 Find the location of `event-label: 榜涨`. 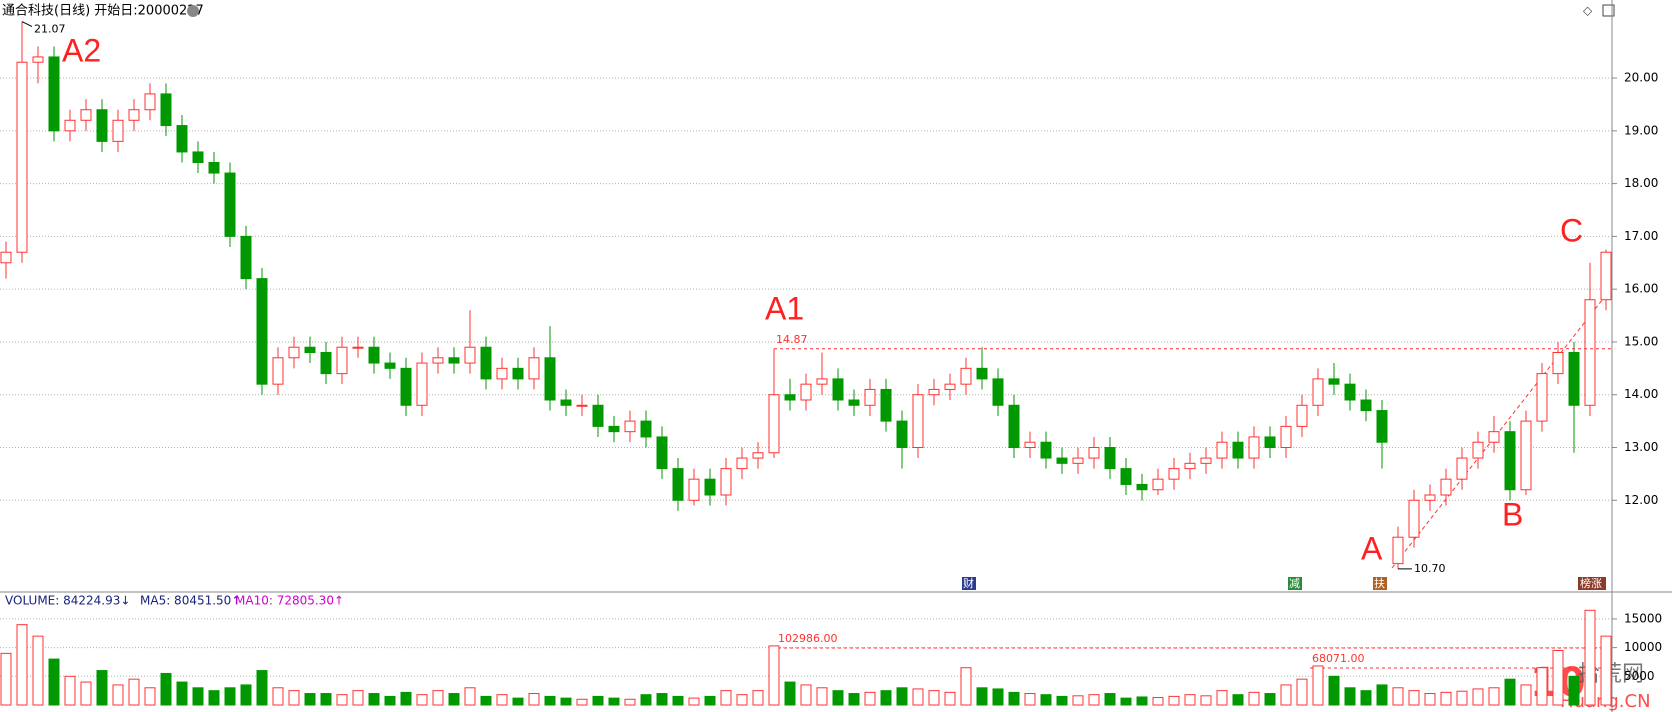

event-label: 榜涨 is located at coordinates (1591, 583).